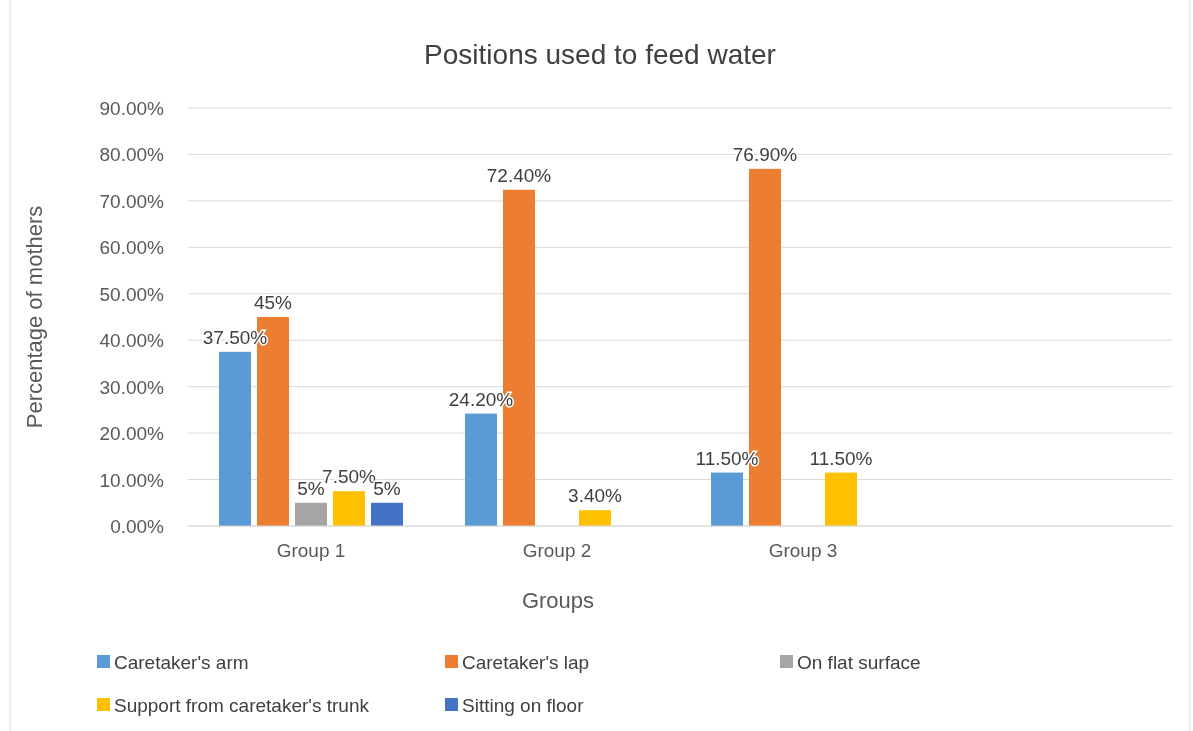 This screenshot has width=1193, height=731. What do you see at coordinates (523, 705) in the screenshot?
I see `legend-label: Sitting on floor` at bounding box center [523, 705].